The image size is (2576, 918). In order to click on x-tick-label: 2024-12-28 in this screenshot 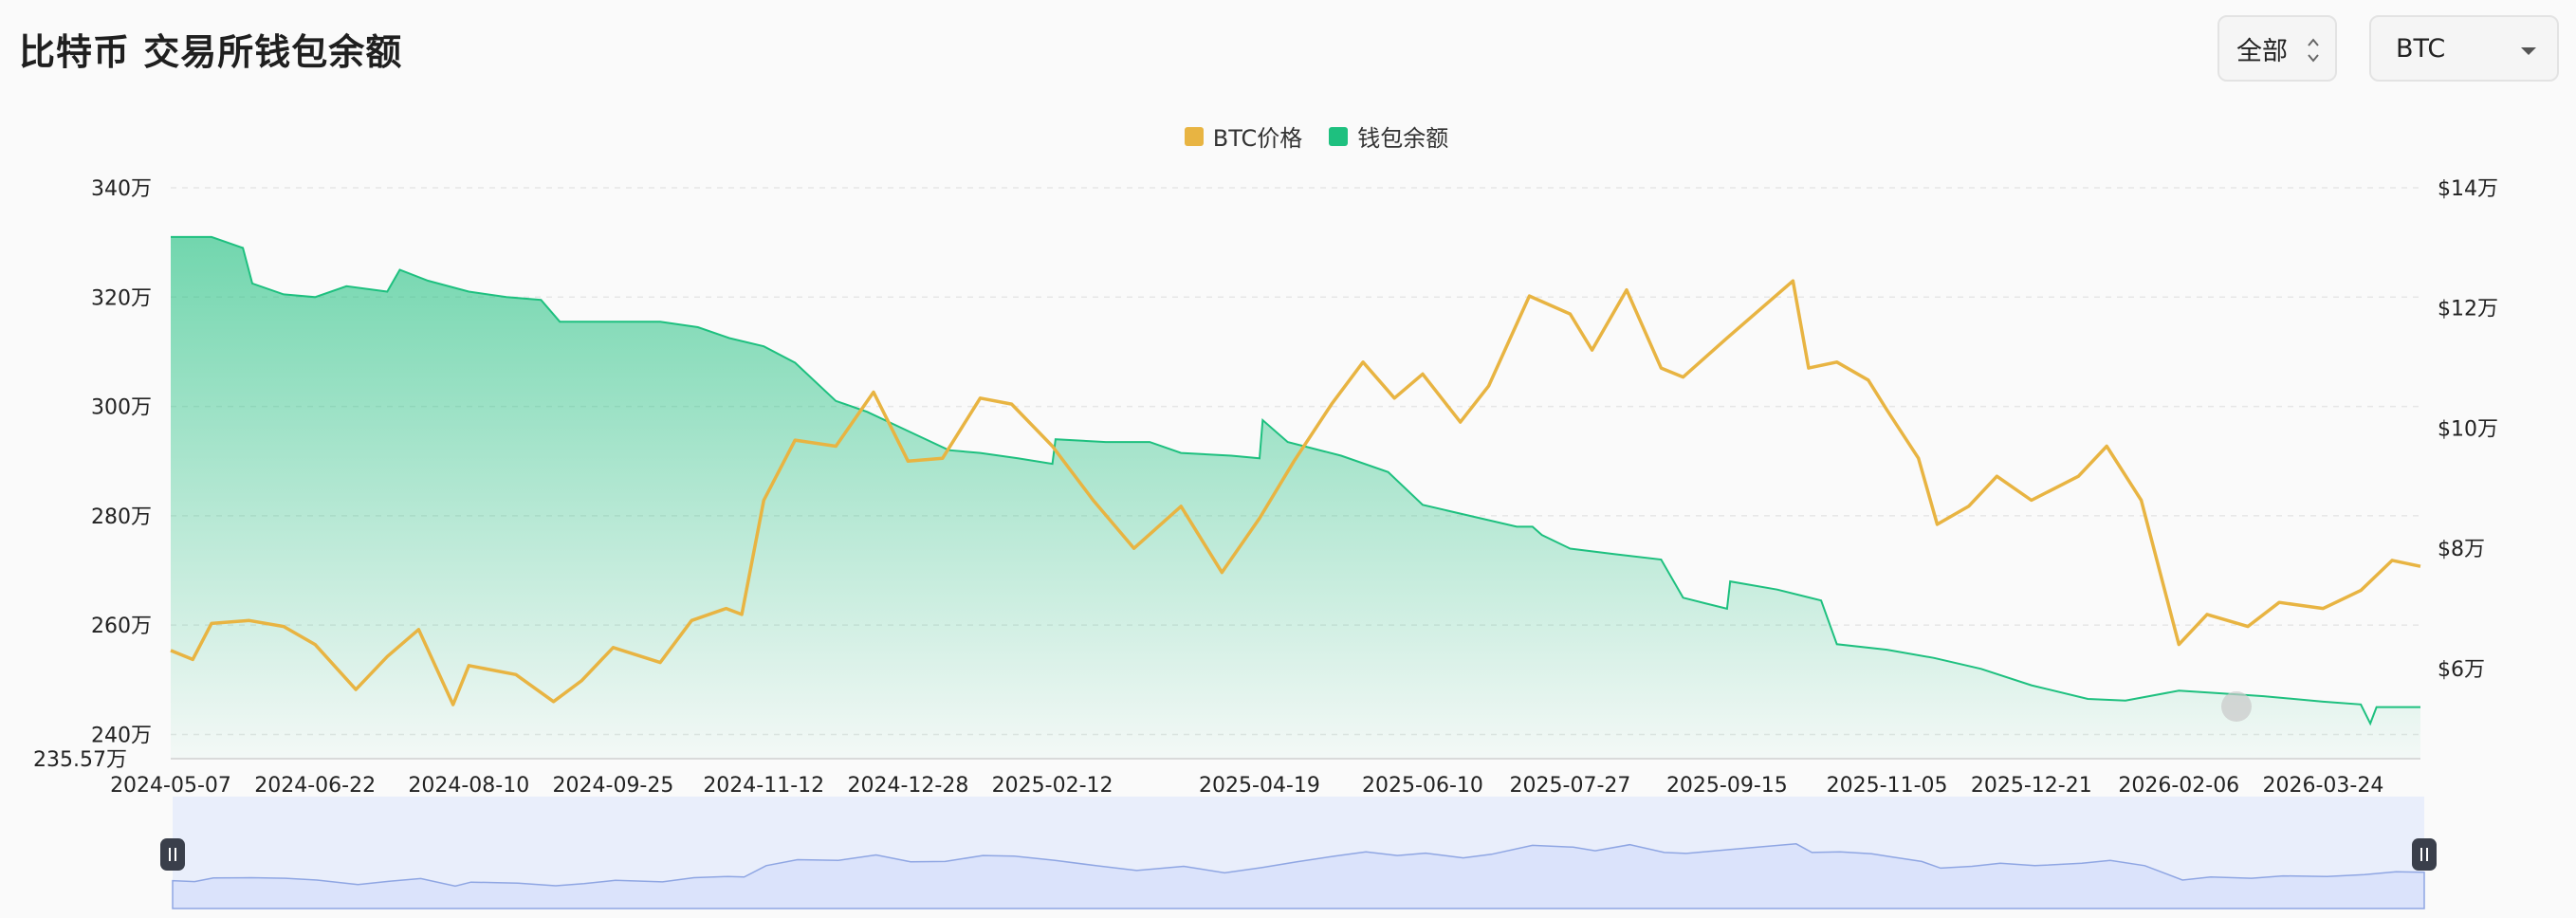, I will do `click(908, 786)`.